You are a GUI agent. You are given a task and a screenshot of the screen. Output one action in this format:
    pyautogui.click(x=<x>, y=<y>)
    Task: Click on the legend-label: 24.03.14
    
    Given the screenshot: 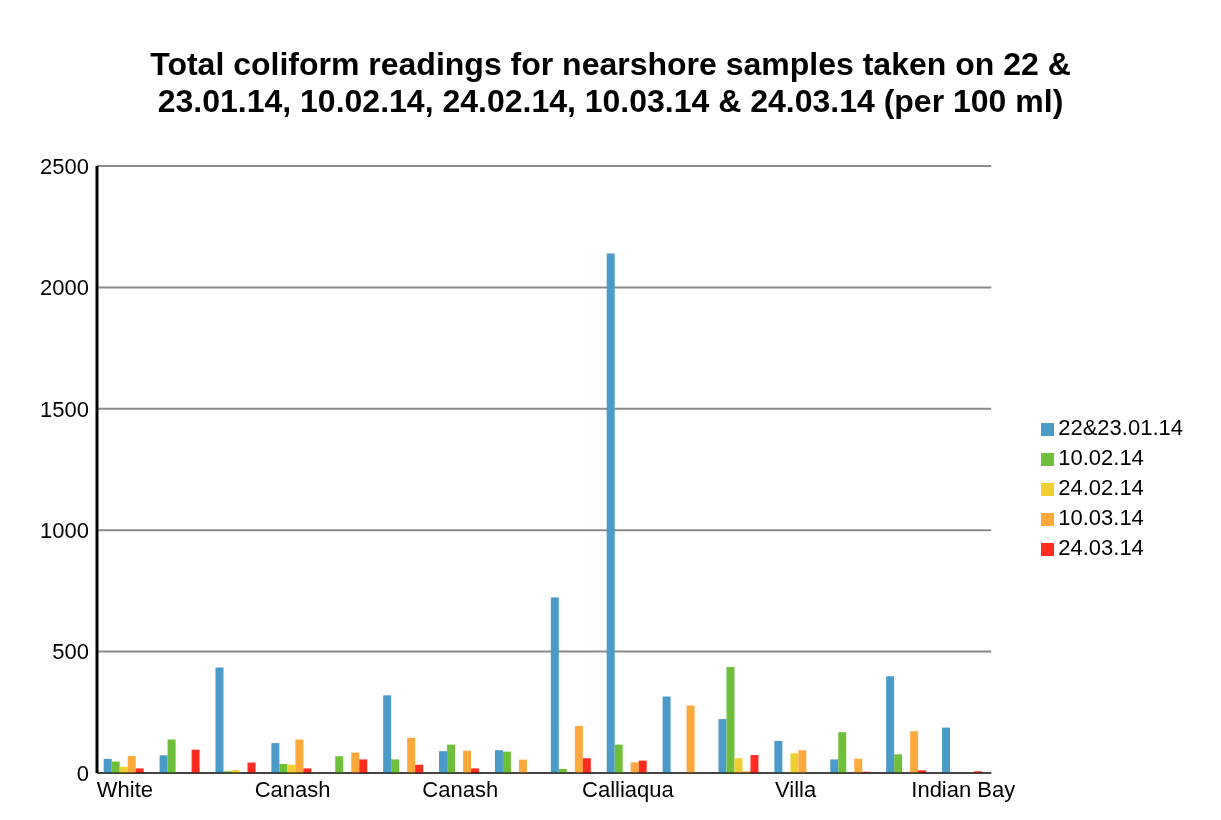 What is the action you would take?
    pyautogui.click(x=1101, y=547)
    